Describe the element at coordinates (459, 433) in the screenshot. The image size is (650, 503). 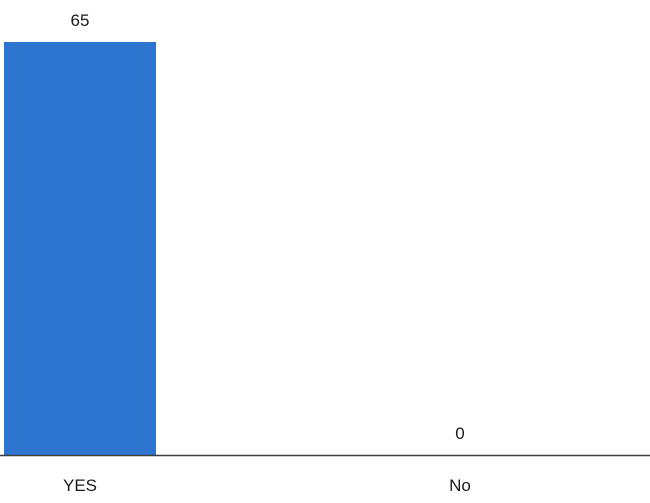
I see `data-label-no: 0` at that location.